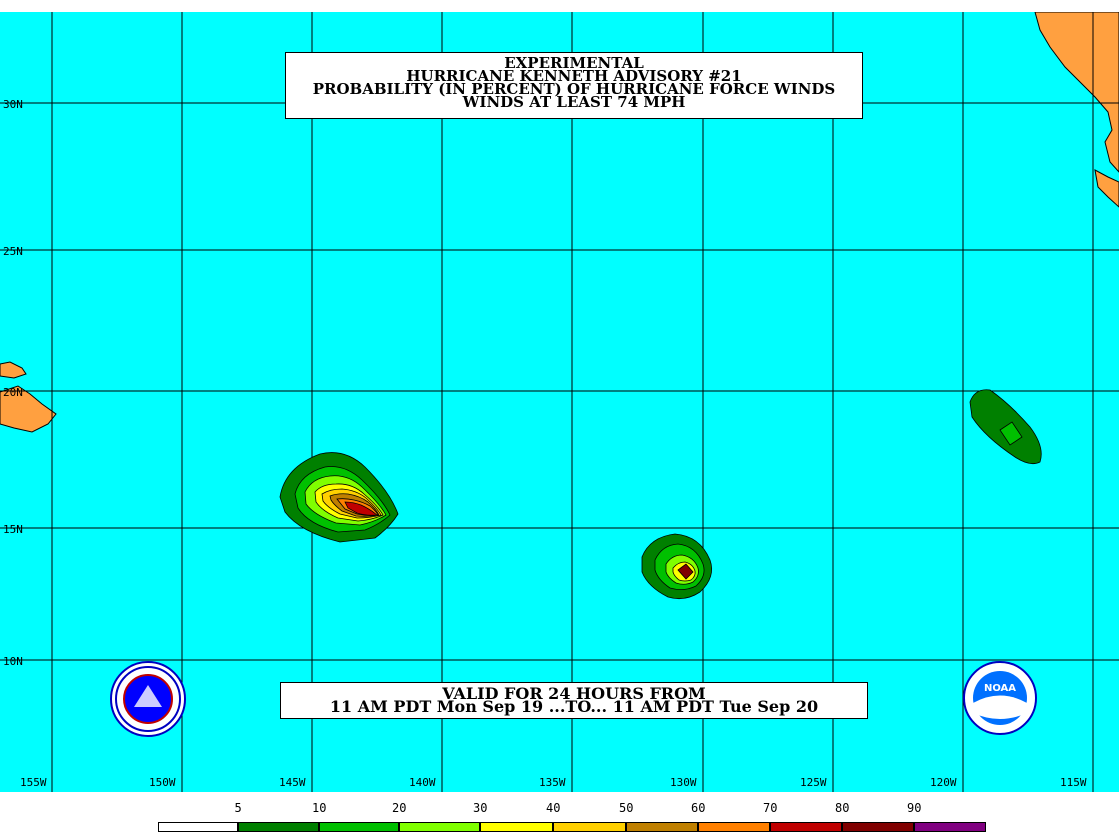 This screenshot has height=839, width=1119. What do you see at coordinates (1073, 782) in the screenshot?
I see `lon-label-115w: 115W` at bounding box center [1073, 782].